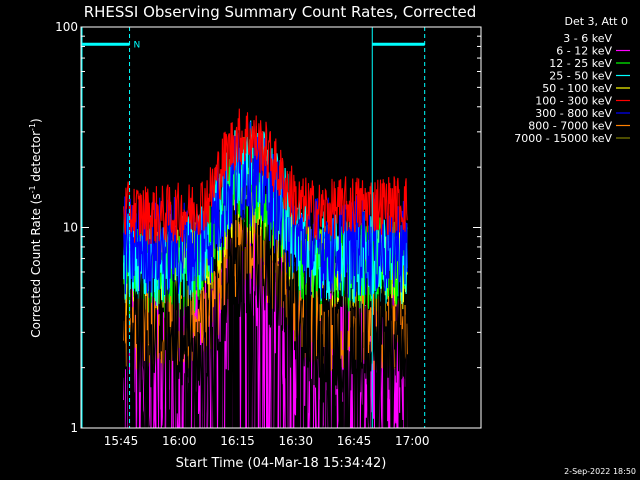 Image resolution: width=640 pixels, height=480 pixels. I want to click on x-tick-label: 16:30, so click(295, 441).